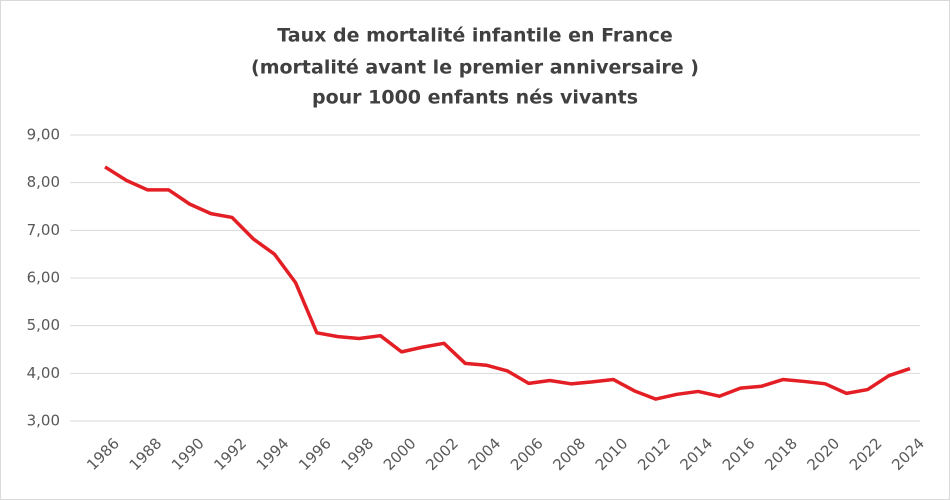 The width and height of the screenshot is (950, 500). Describe the element at coordinates (474, 36) in the screenshot. I see `chart-title: Taux de mortalité infantile en France` at that location.